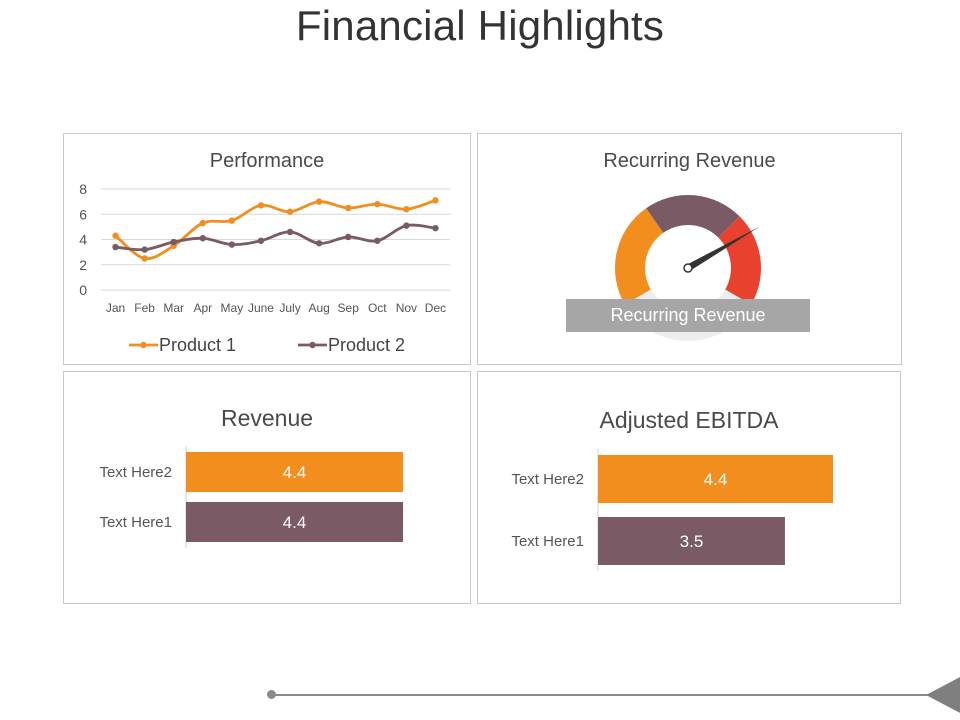 The image size is (960, 720). I want to click on x-tick-label: Apr, so click(202, 308).